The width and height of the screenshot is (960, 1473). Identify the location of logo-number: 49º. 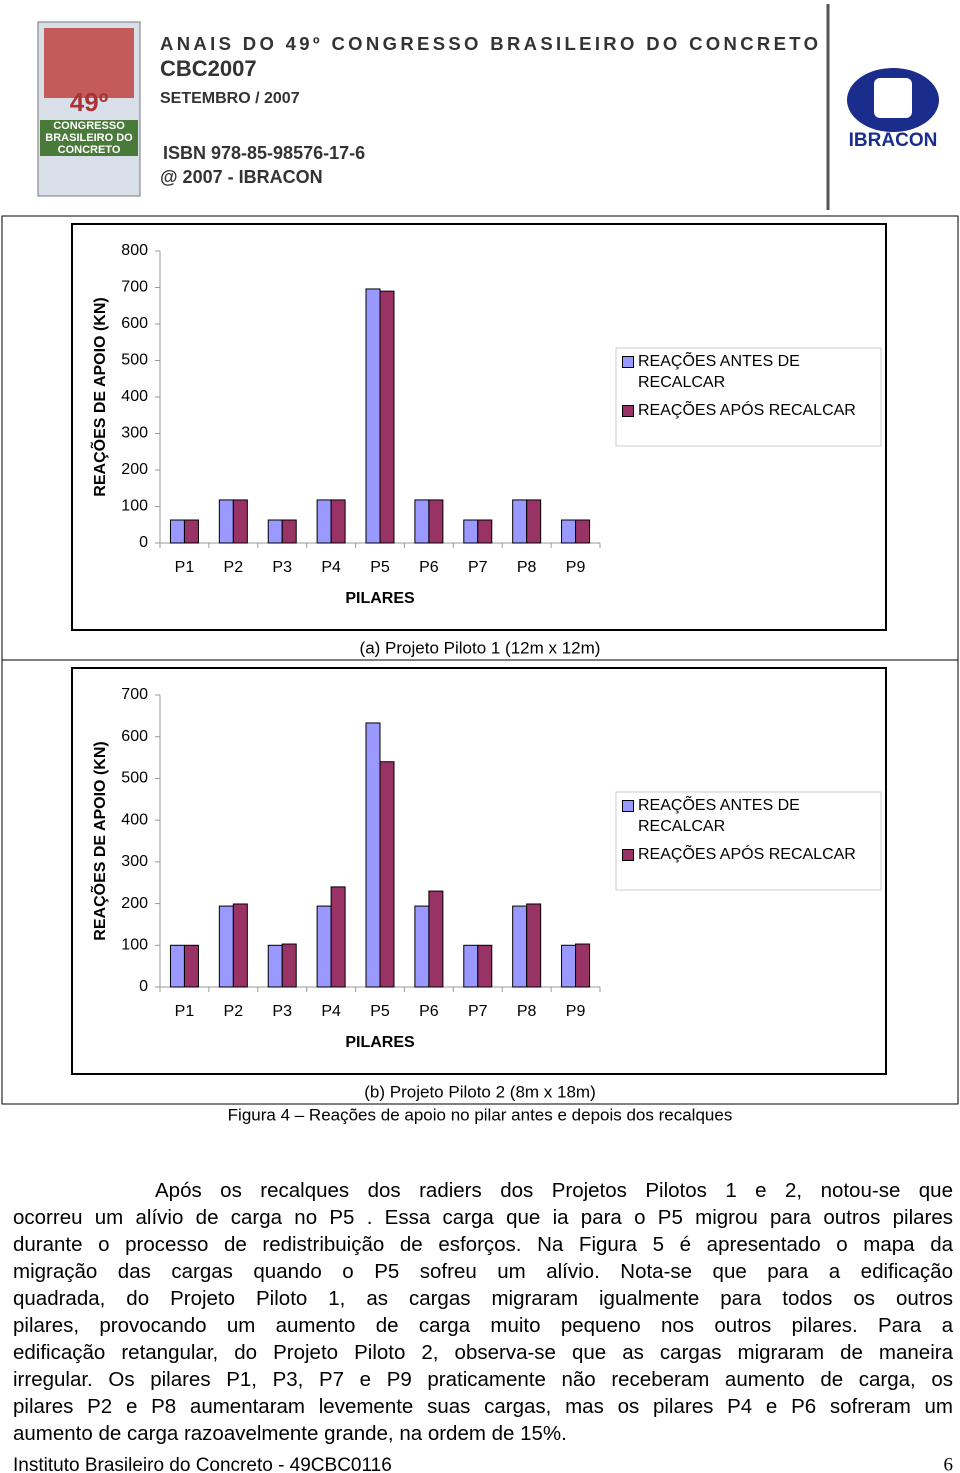
(89, 102).